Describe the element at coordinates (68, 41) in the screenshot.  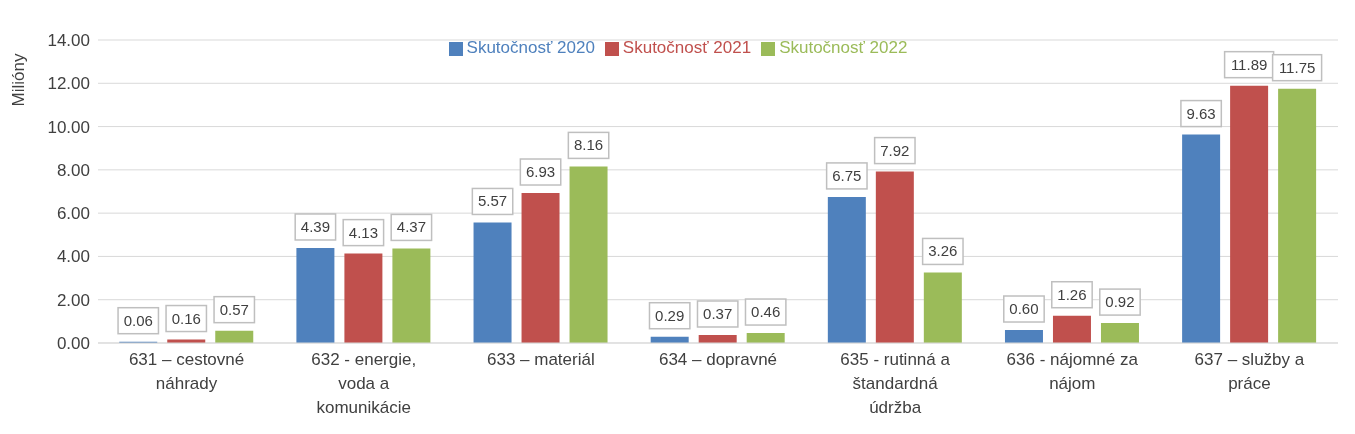
I see `y-tick-label: 14.00` at that location.